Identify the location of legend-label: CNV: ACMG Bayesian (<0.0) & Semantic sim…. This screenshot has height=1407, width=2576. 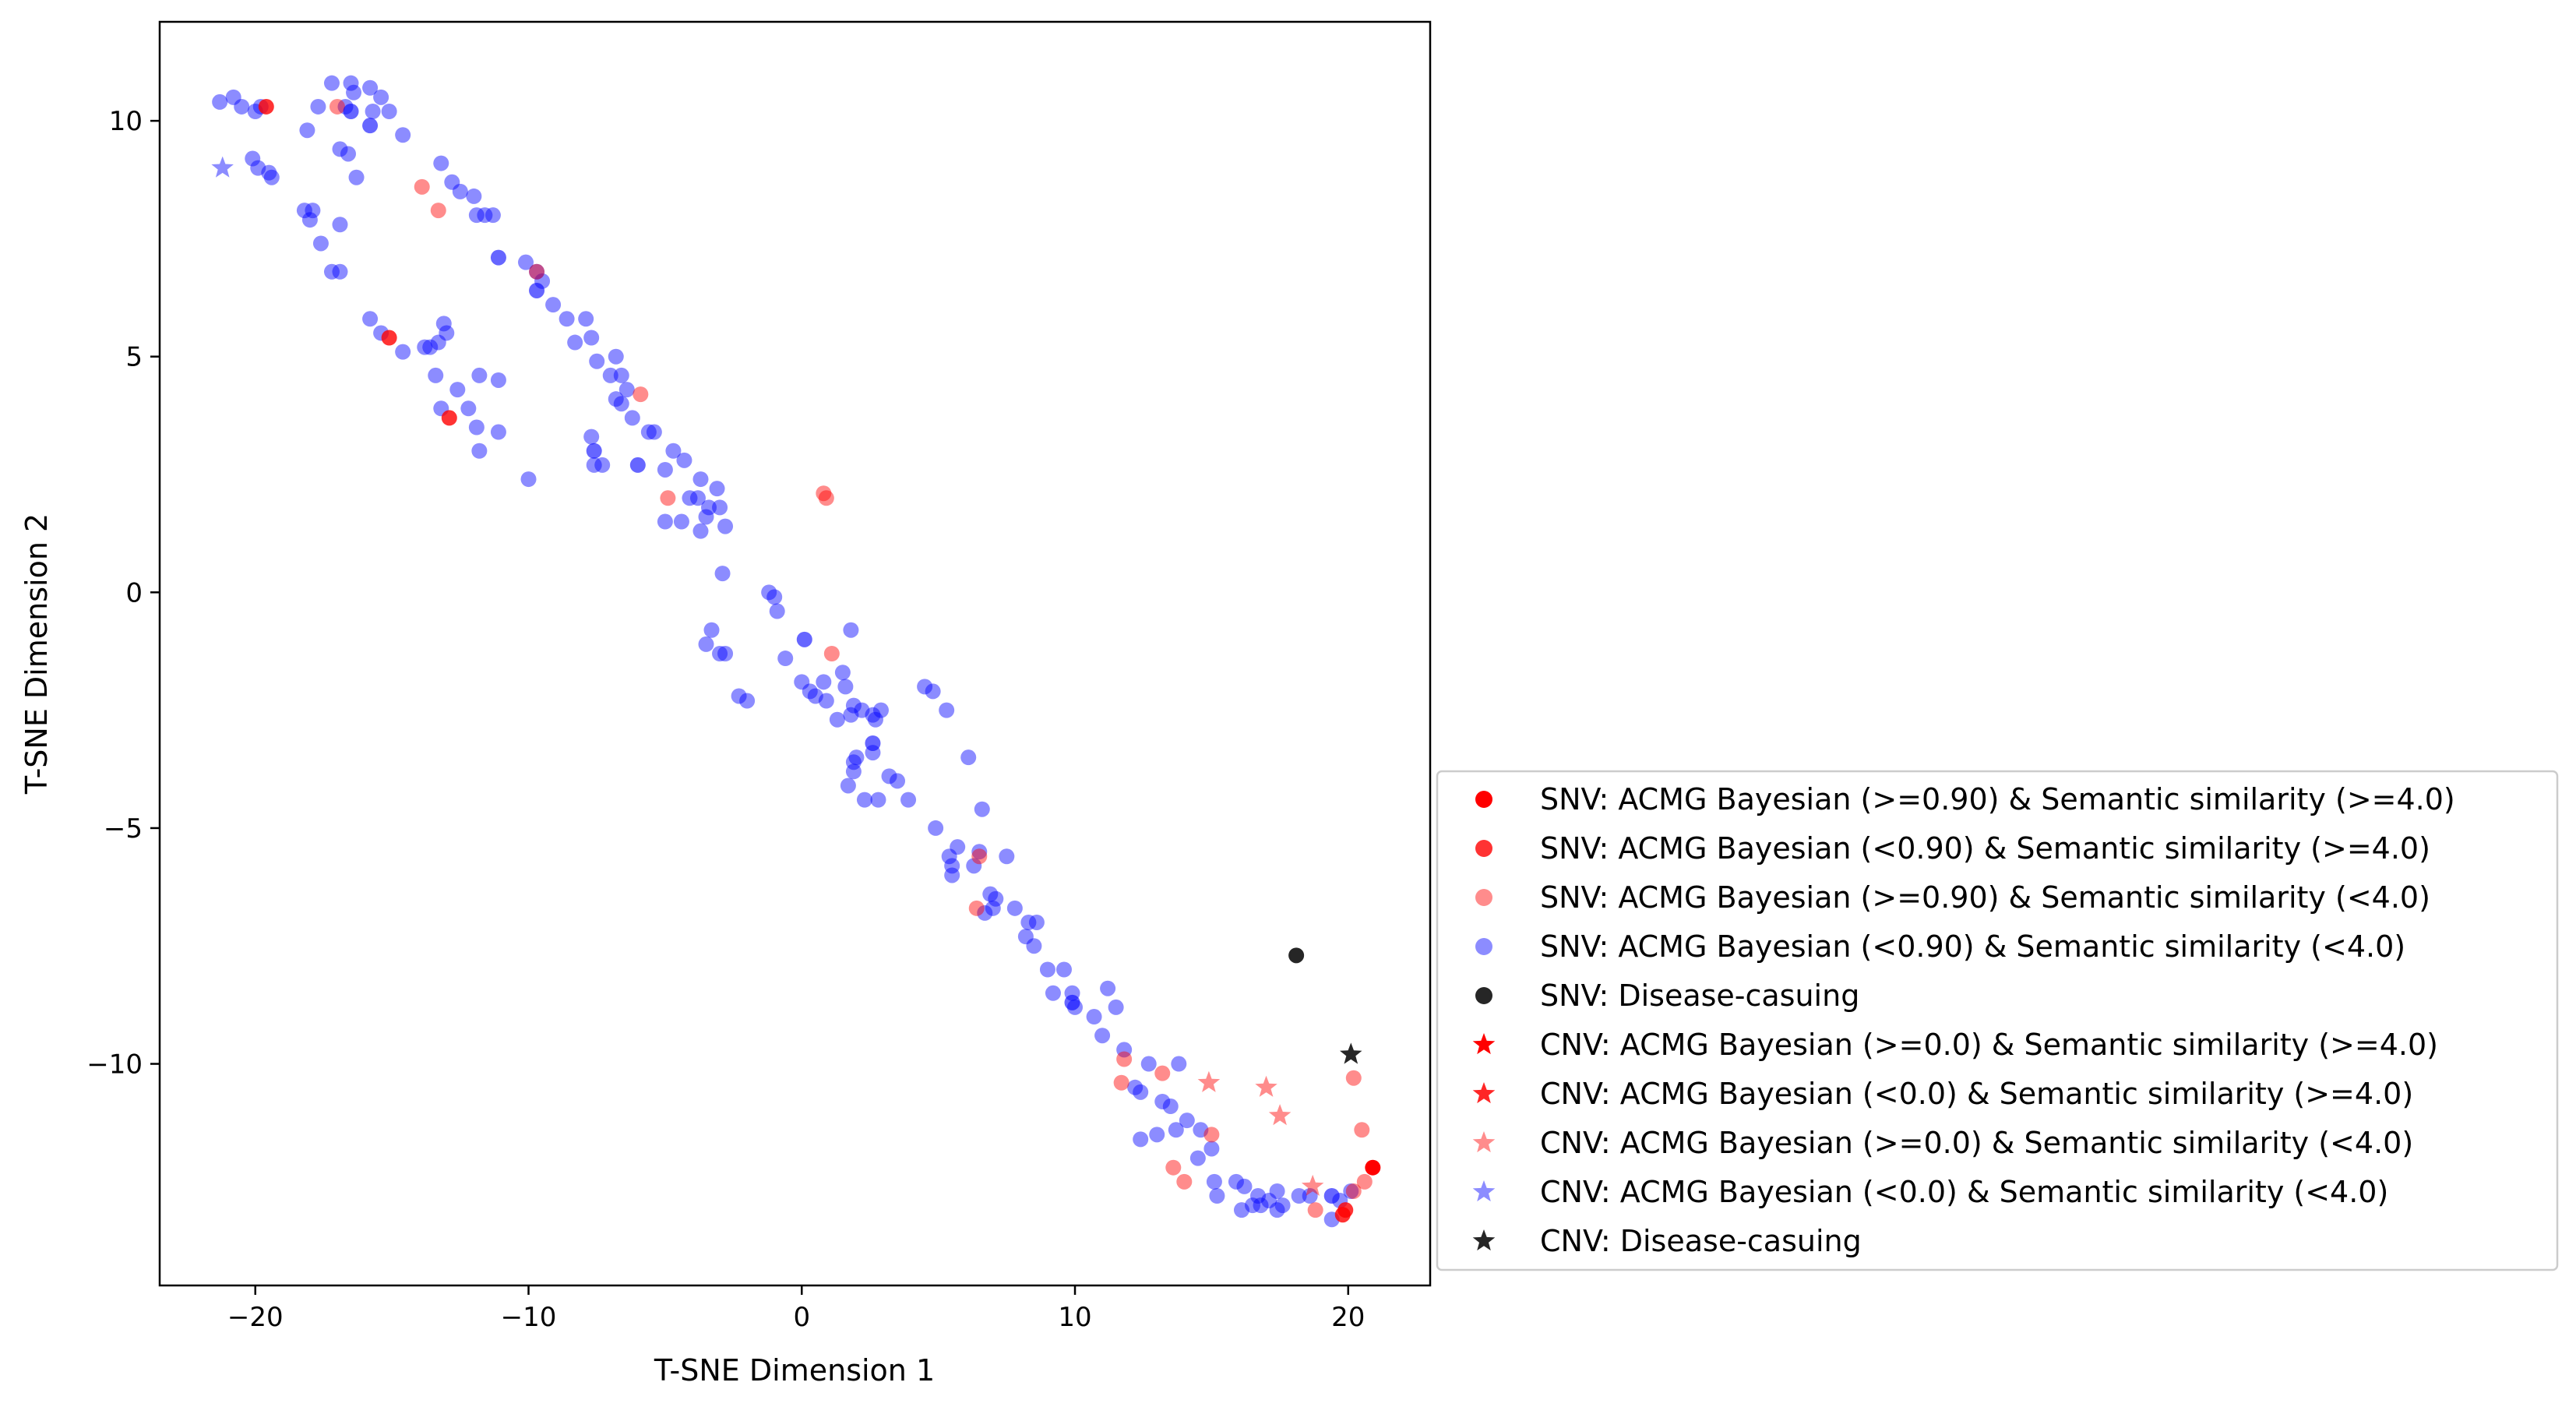
(1964, 1192).